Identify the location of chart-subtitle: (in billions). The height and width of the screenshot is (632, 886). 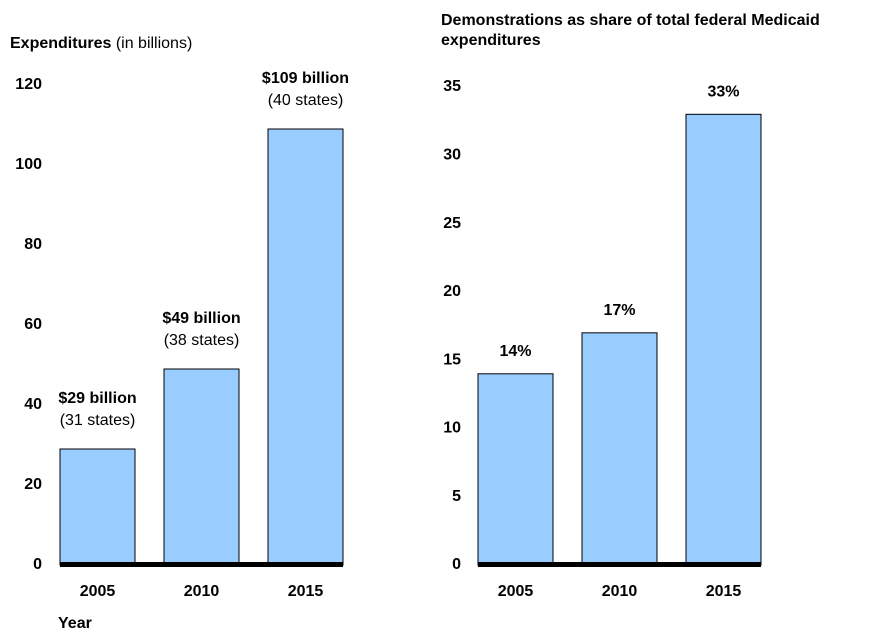
(154, 43).